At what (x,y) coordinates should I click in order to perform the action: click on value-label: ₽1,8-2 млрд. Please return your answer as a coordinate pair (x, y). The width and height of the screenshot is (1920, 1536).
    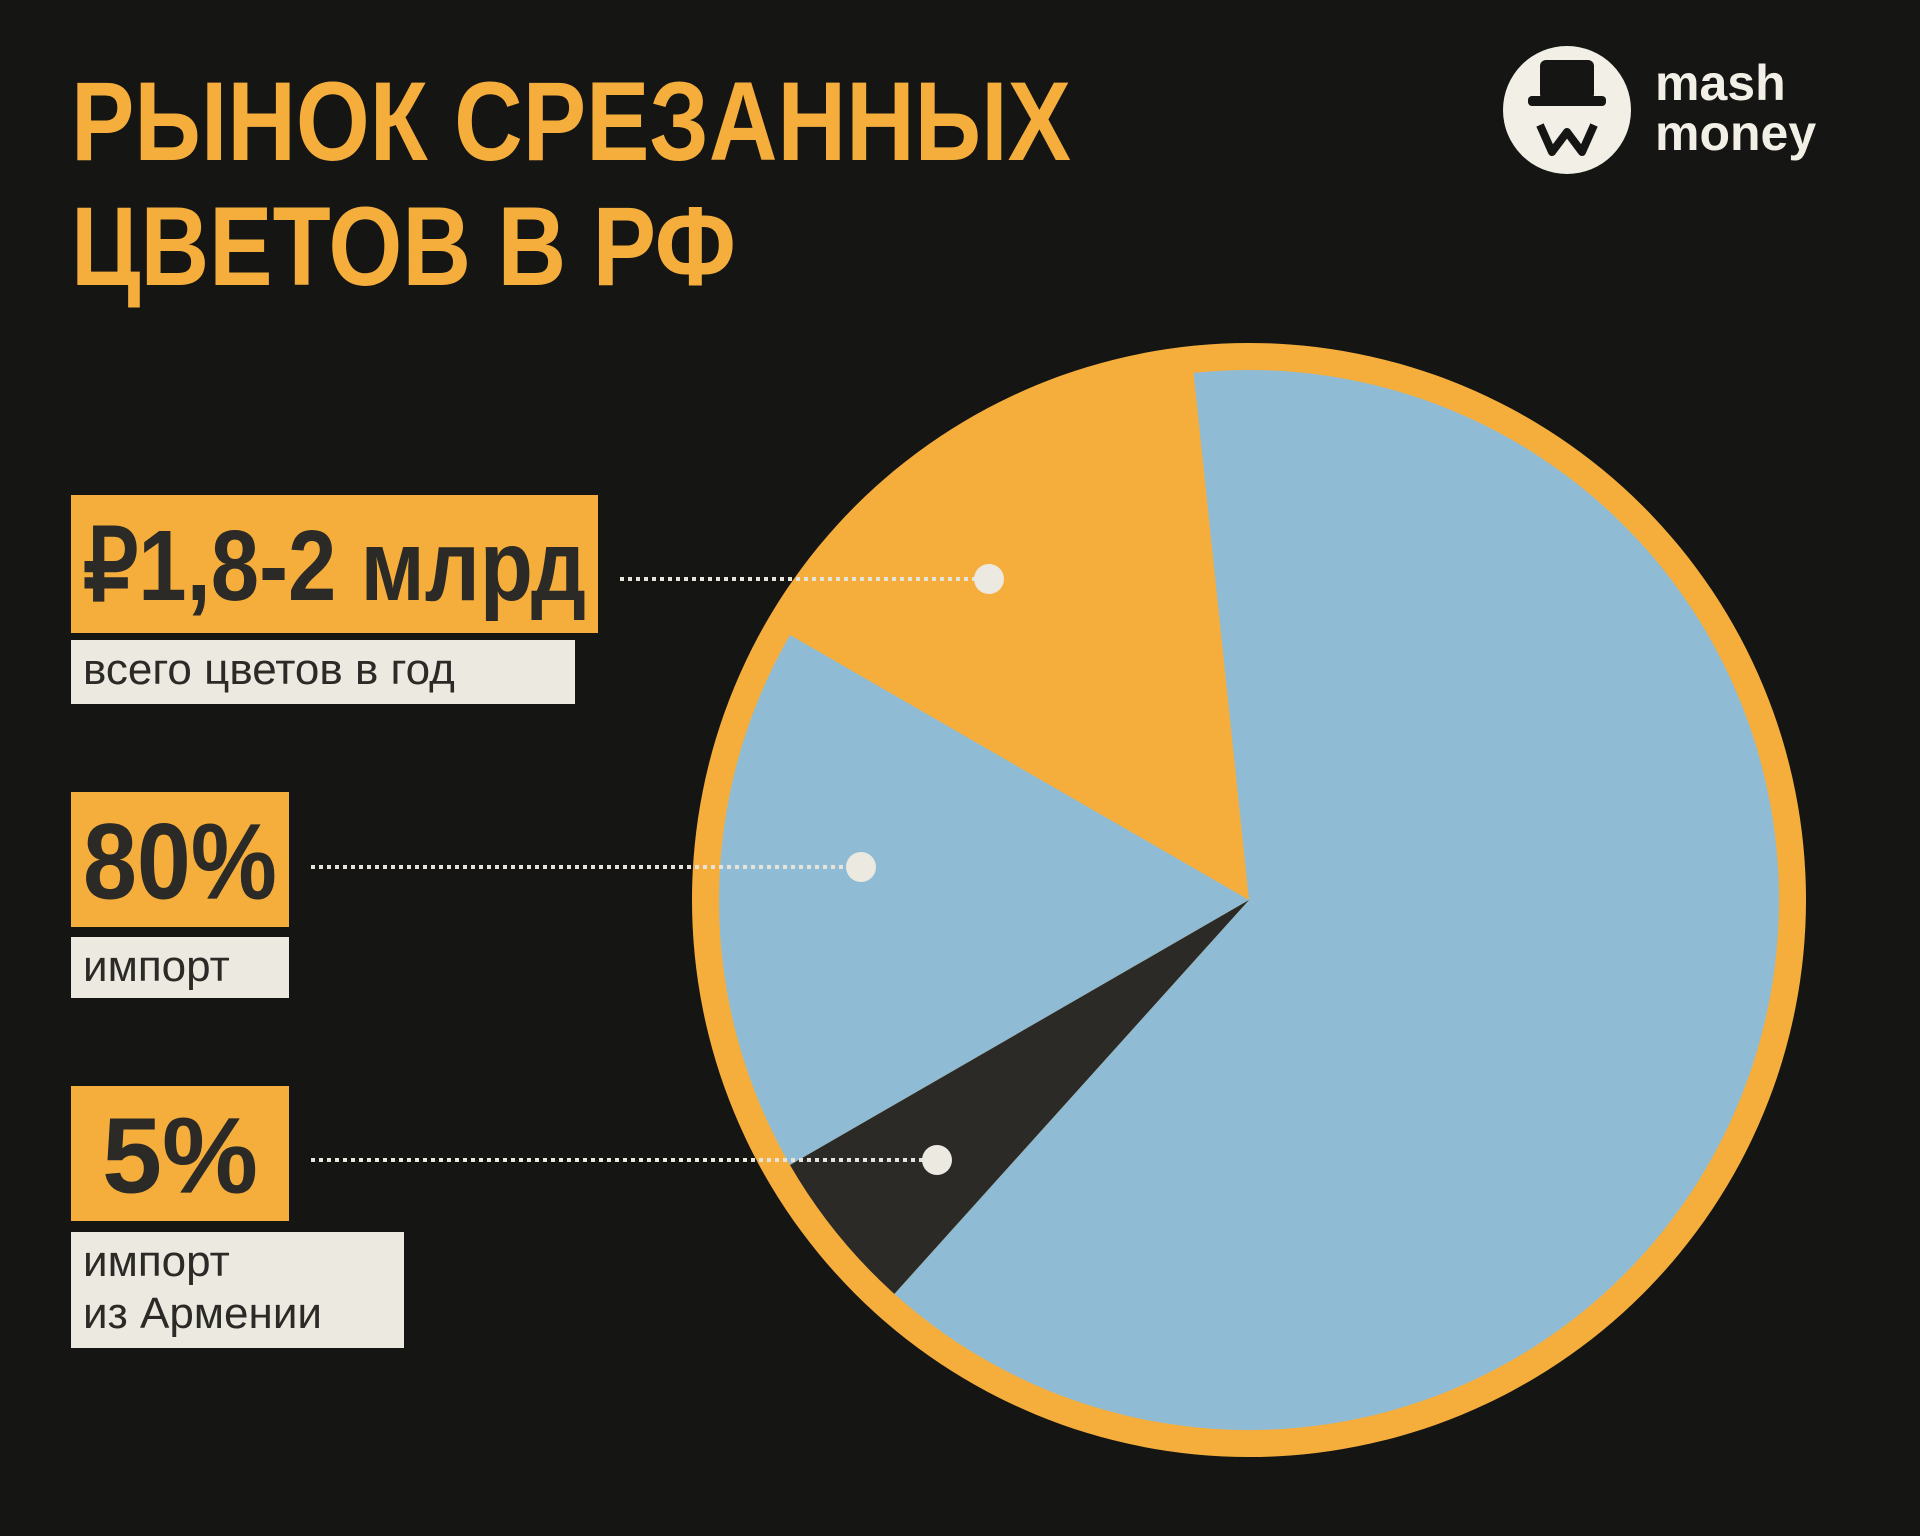
    Looking at the image, I should click on (334, 566).